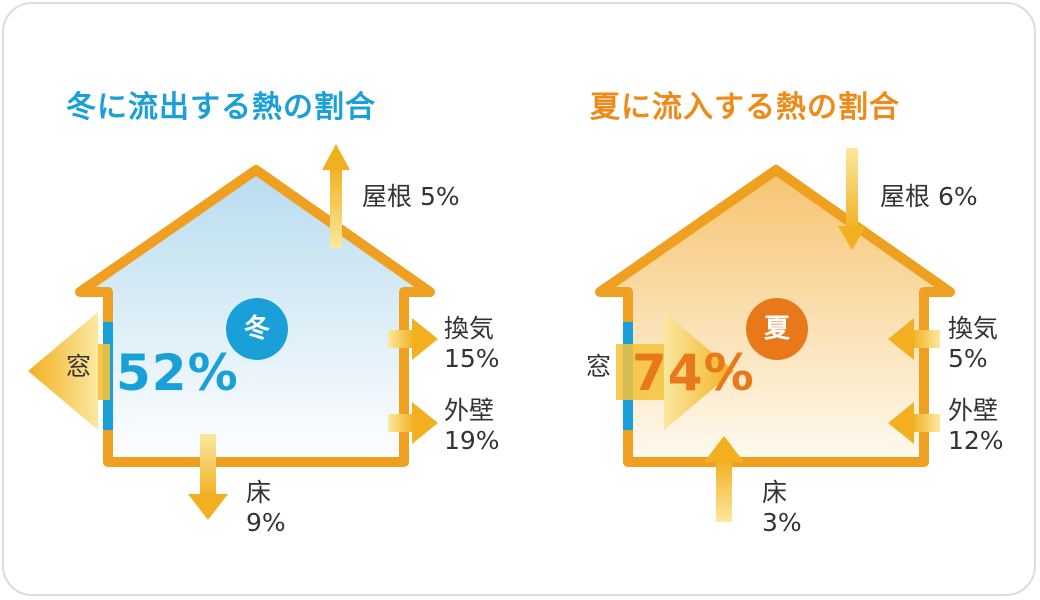 The height and width of the screenshot is (600, 1040). I want to click on summer-wall-arrow, so click(914, 423).